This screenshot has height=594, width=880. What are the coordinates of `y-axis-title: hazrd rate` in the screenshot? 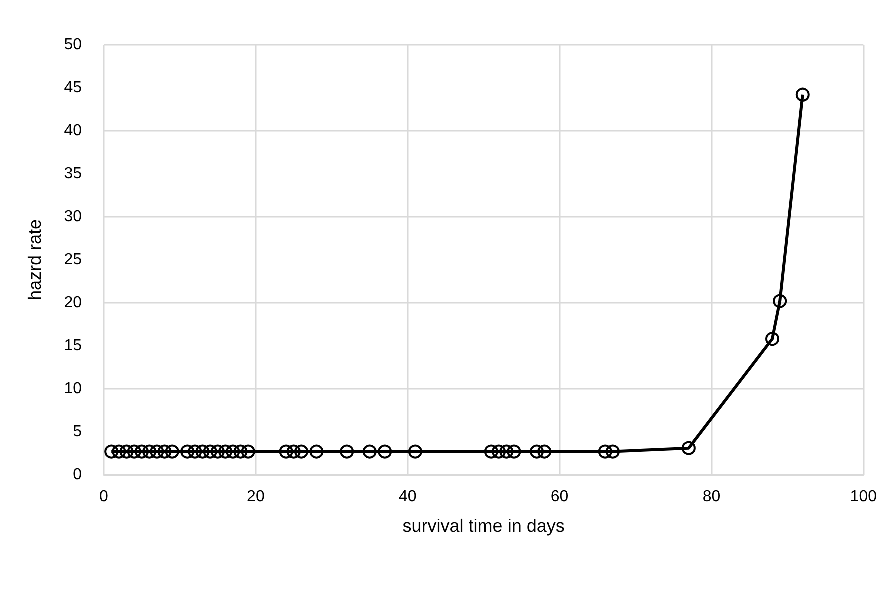 It's located at (35, 260).